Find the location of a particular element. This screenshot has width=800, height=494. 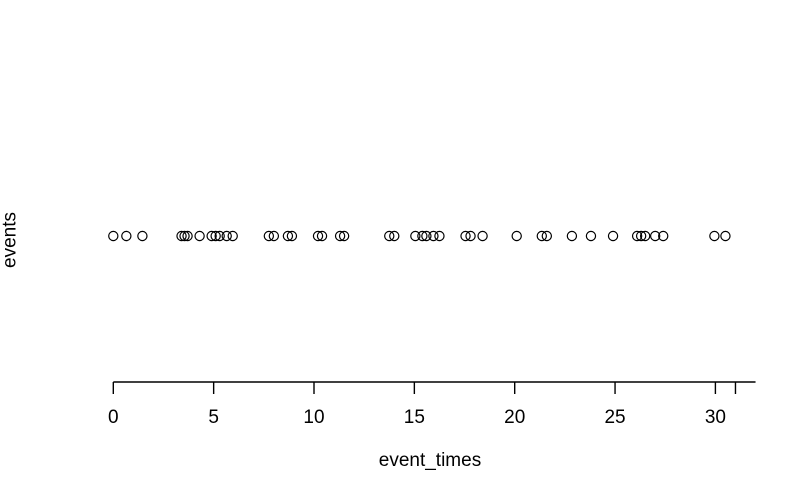

x-axis-title: event_times is located at coordinates (430, 460).